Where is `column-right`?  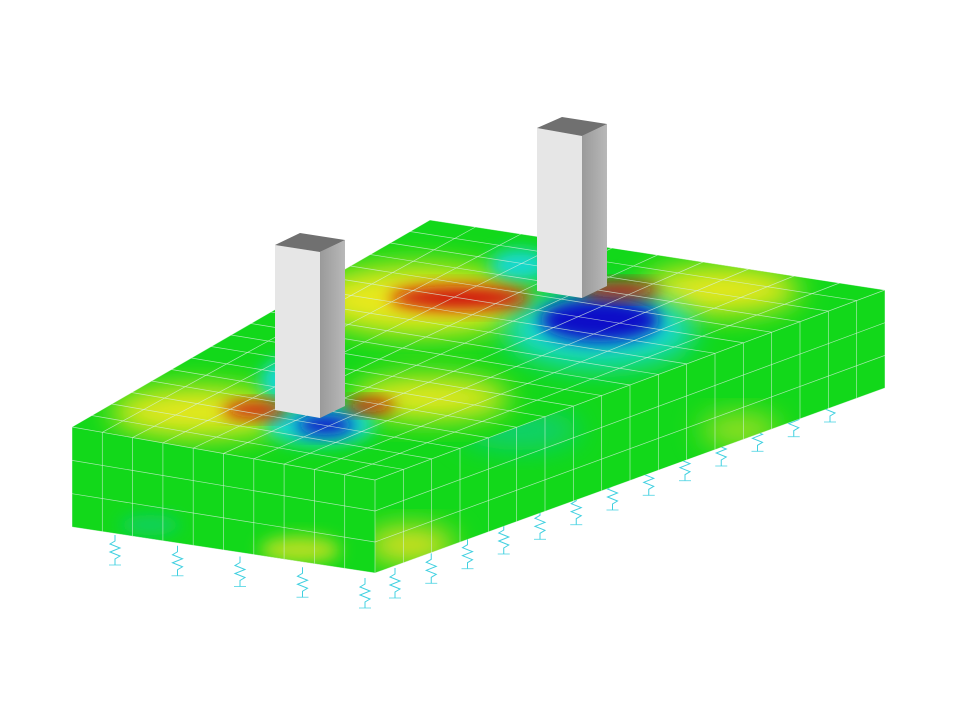 column-right is located at coordinates (572, 207).